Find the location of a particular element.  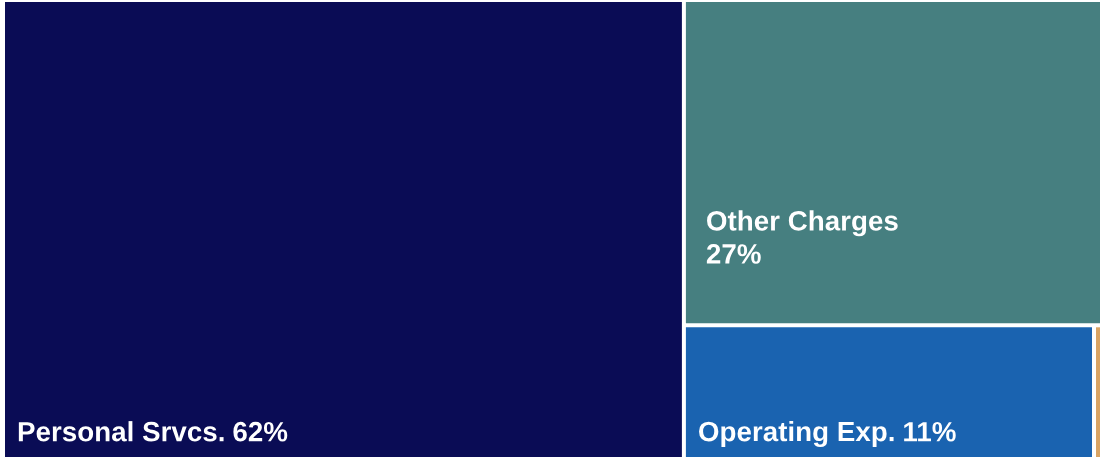

category-label: Operating Exp. is located at coordinates (796, 433).